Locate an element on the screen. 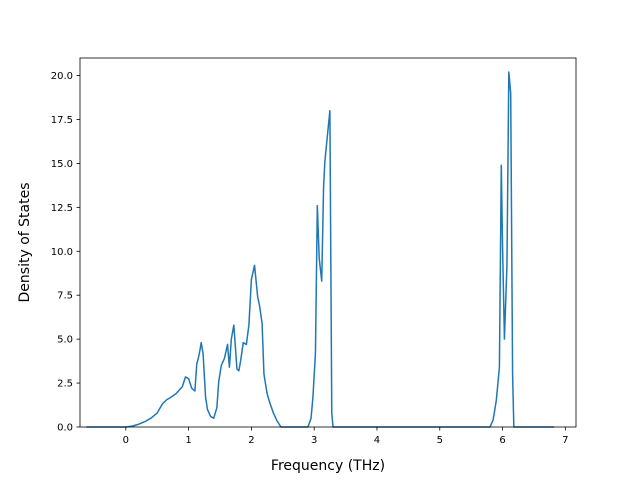 This screenshot has width=640, height=480. y-tick-label: 17.5 is located at coordinates (62, 120).